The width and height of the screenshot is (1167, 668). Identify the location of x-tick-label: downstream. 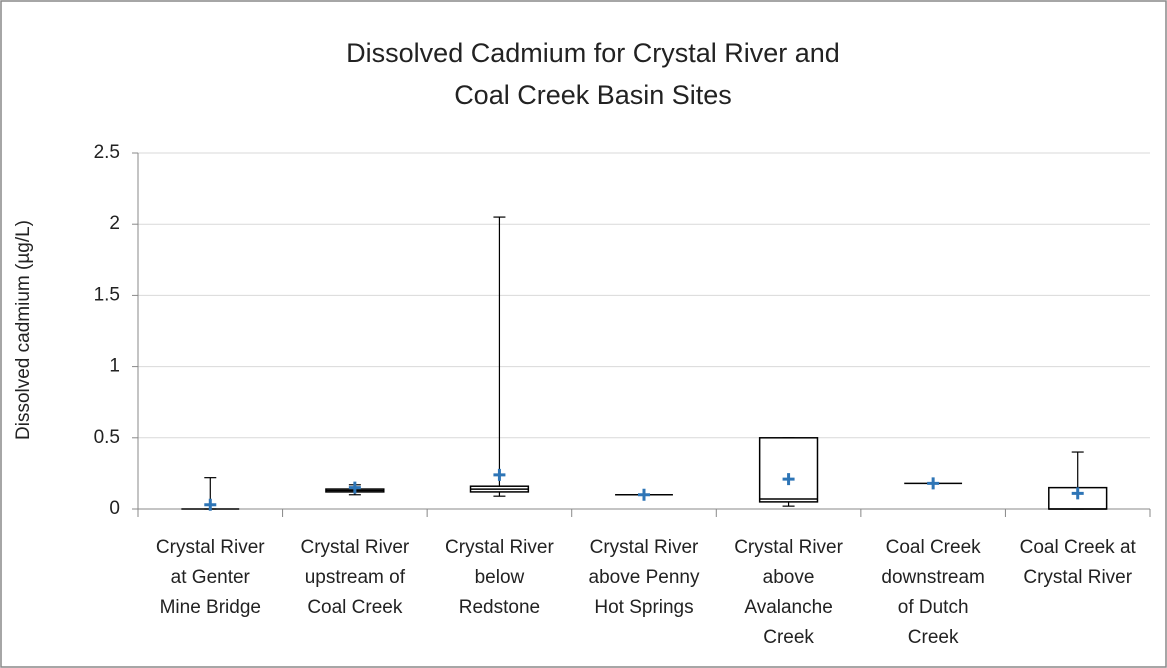
(933, 577).